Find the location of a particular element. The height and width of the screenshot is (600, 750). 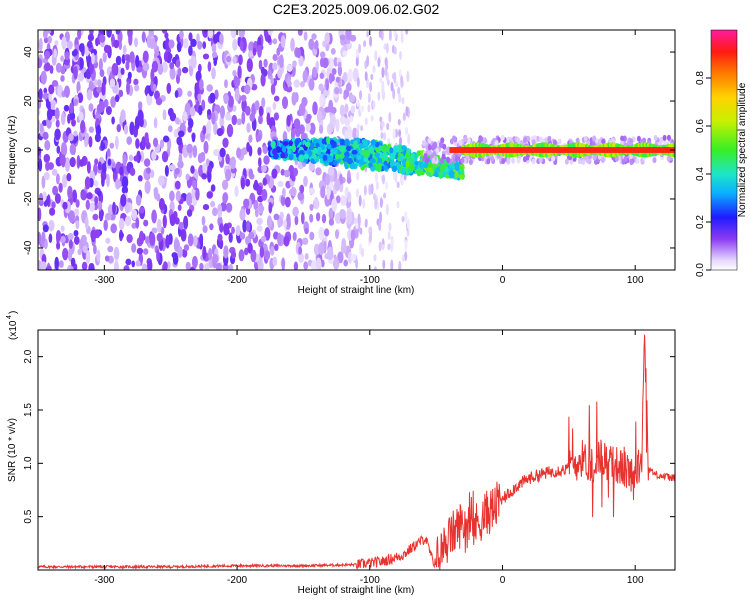

x-tick-label: -200 is located at coordinates (237, 280).